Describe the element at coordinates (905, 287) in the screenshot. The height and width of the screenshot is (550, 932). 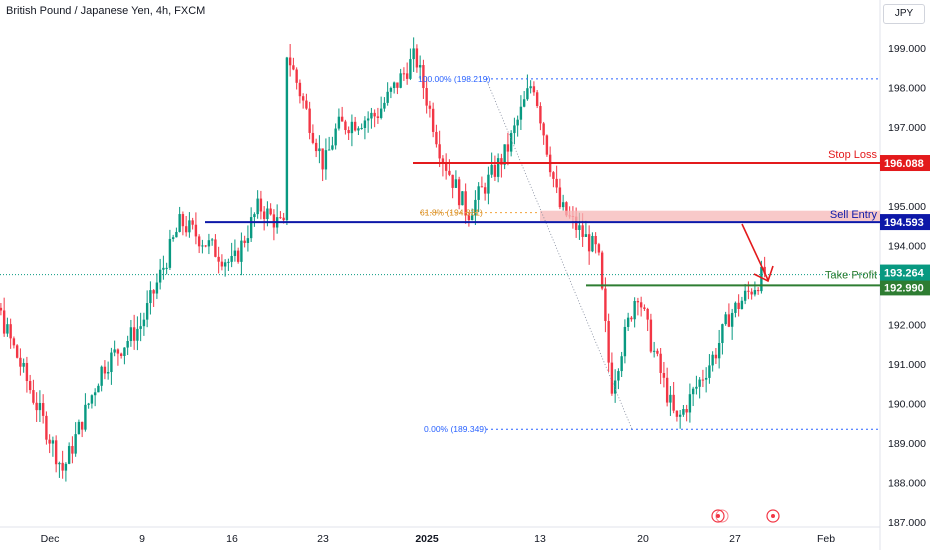
I see `take-profit-badge: 192.990` at that location.